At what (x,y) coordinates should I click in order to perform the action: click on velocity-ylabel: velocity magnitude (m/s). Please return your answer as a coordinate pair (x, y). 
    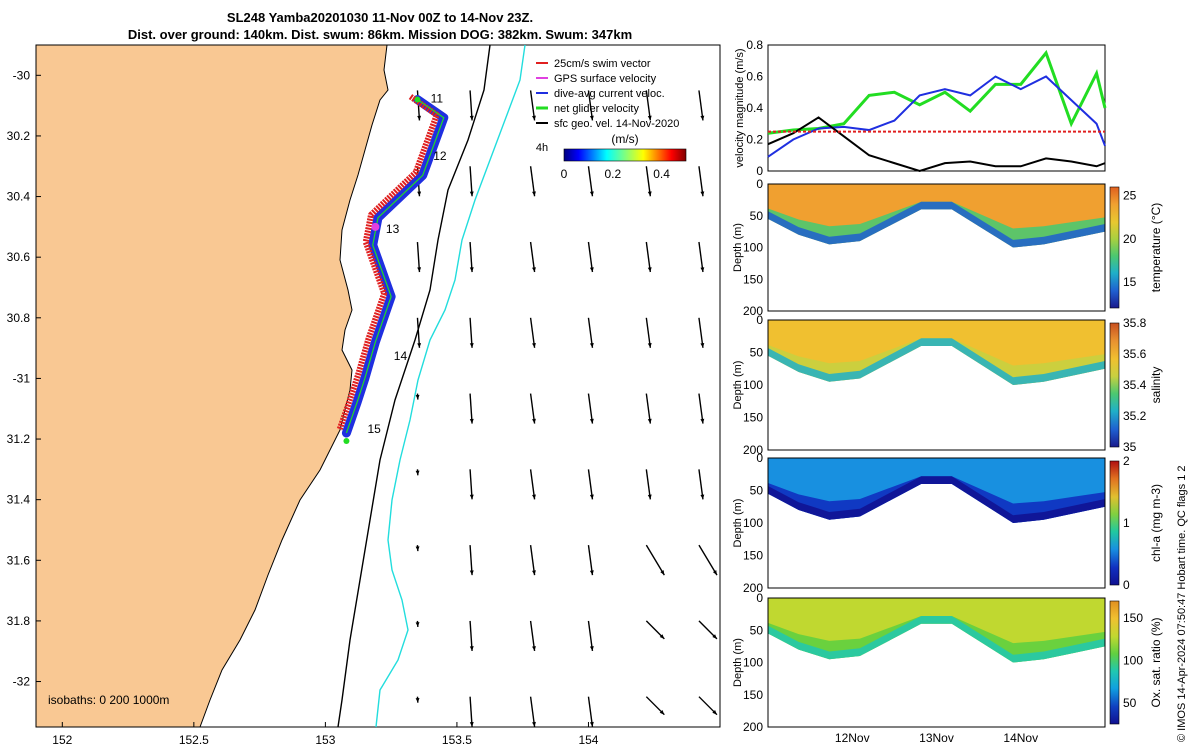
    Looking at the image, I should click on (740, 107).